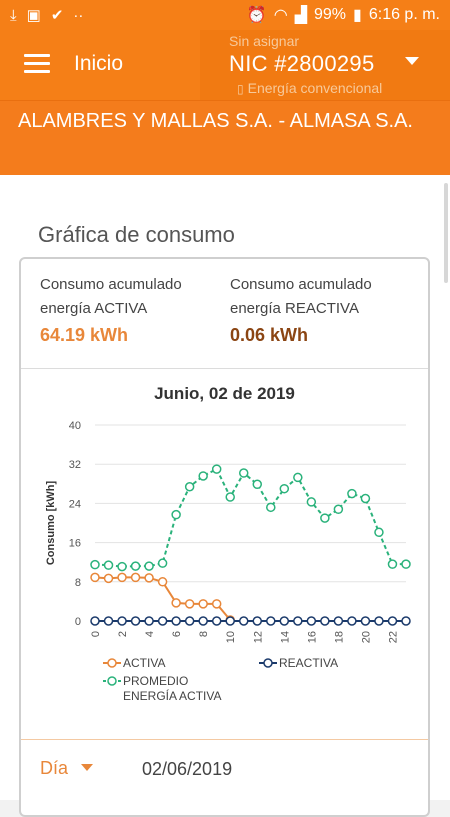  I want to click on image-icon: ▣, so click(33, 15).